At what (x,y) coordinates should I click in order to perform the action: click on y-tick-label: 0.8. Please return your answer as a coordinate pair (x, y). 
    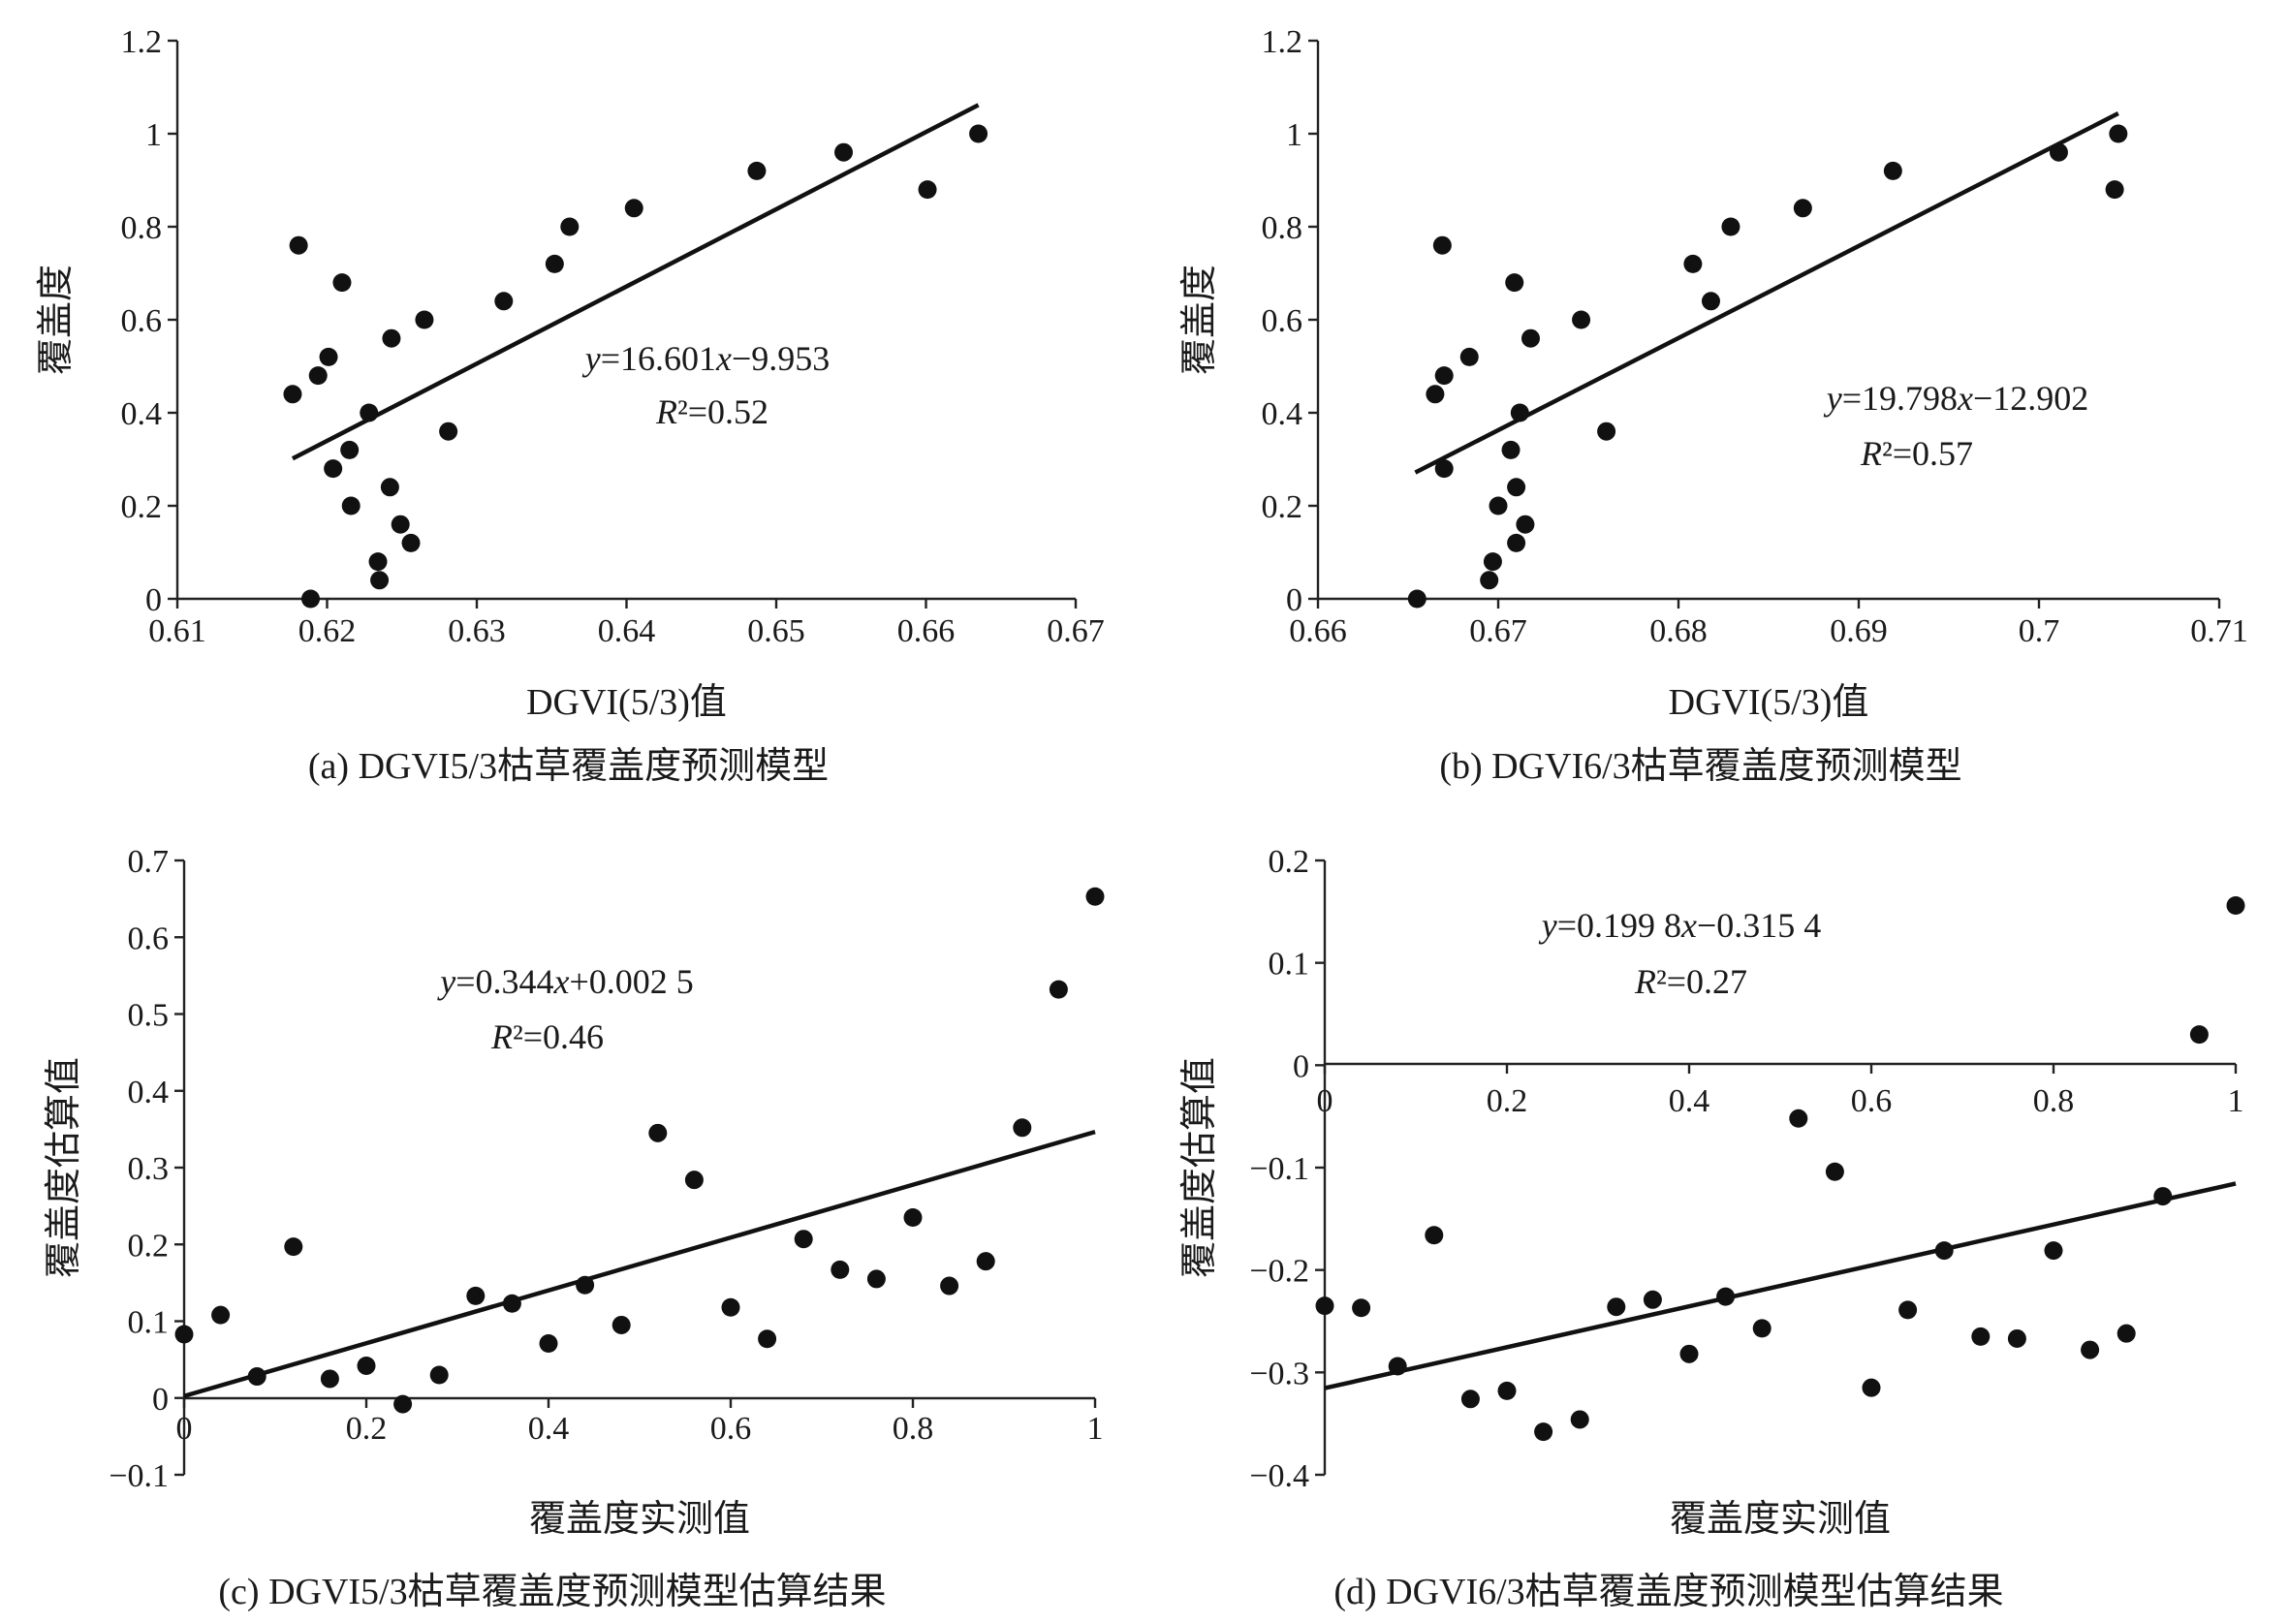
    Looking at the image, I should click on (142, 228).